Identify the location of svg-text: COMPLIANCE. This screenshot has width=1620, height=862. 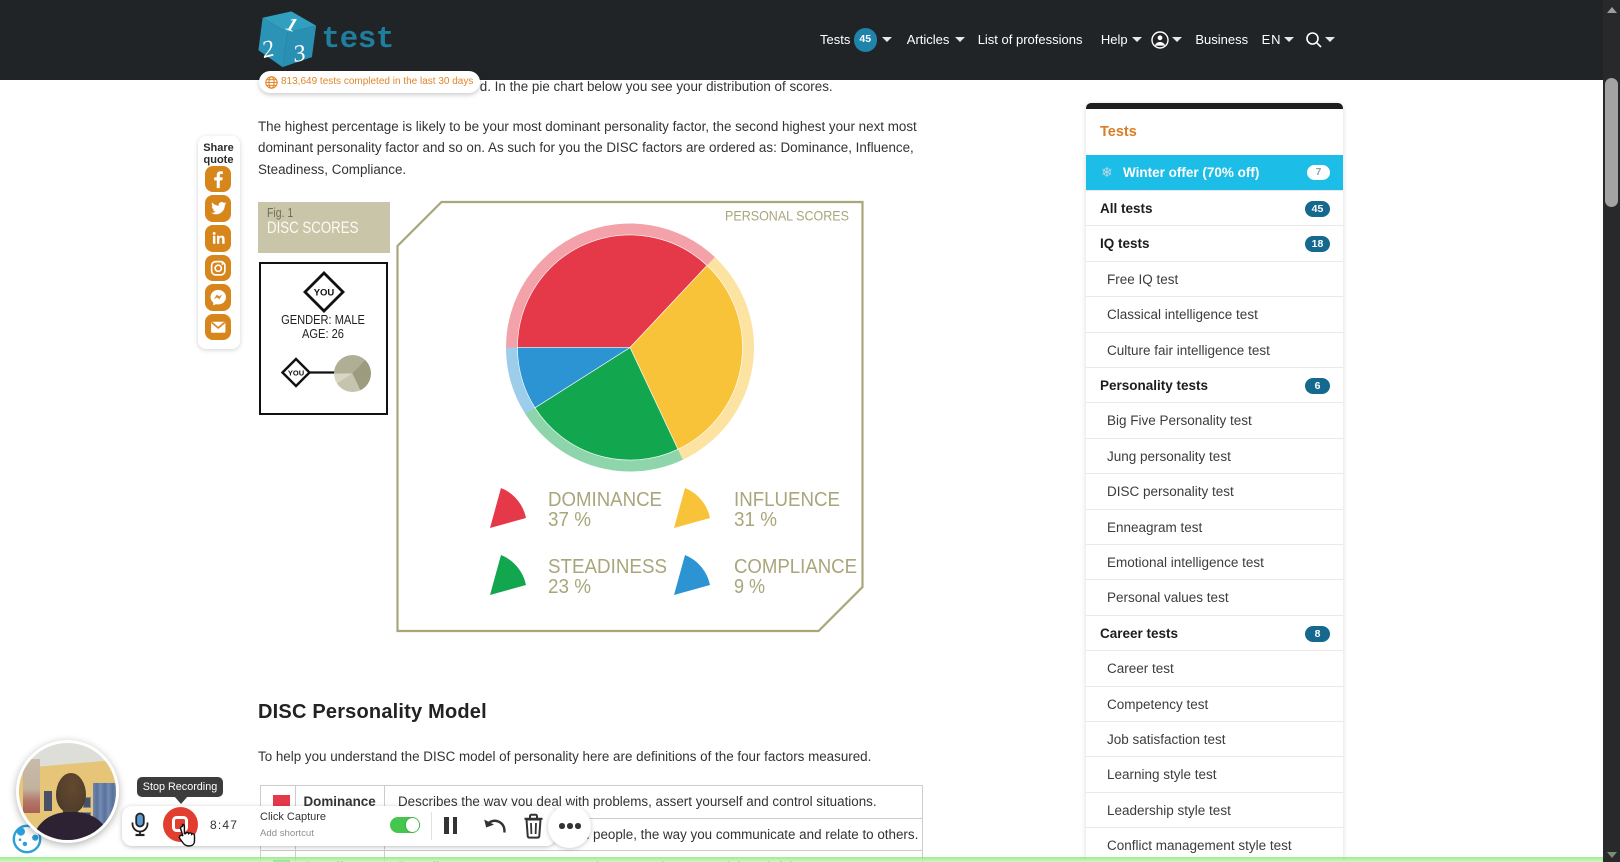
(795, 567).